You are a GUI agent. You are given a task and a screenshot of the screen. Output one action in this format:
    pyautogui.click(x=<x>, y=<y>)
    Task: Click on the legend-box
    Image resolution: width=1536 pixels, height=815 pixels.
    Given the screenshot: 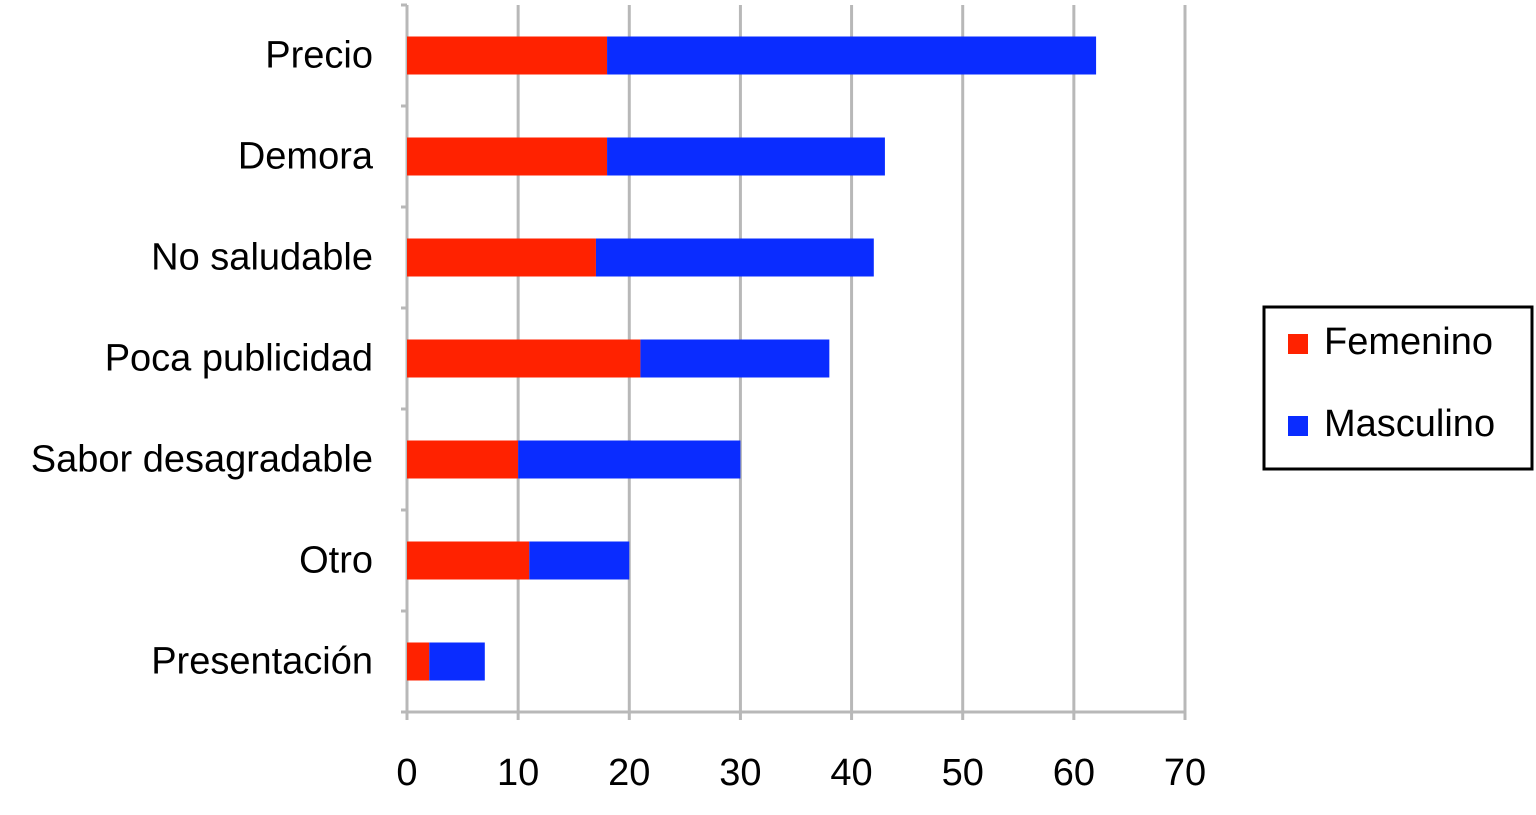 What is the action you would take?
    pyautogui.click(x=1398, y=388)
    